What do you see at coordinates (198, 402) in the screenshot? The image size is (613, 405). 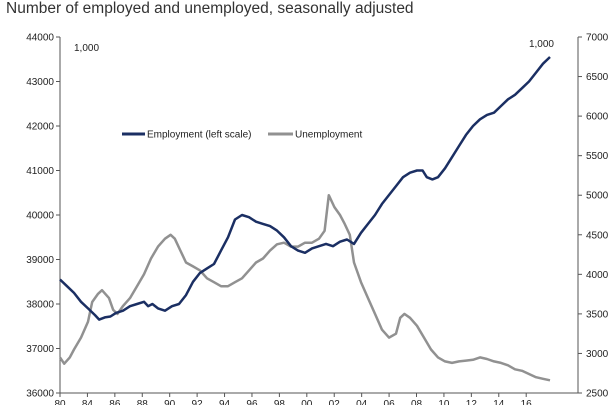 I see `x-tick-label: 92` at bounding box center [198, 402].